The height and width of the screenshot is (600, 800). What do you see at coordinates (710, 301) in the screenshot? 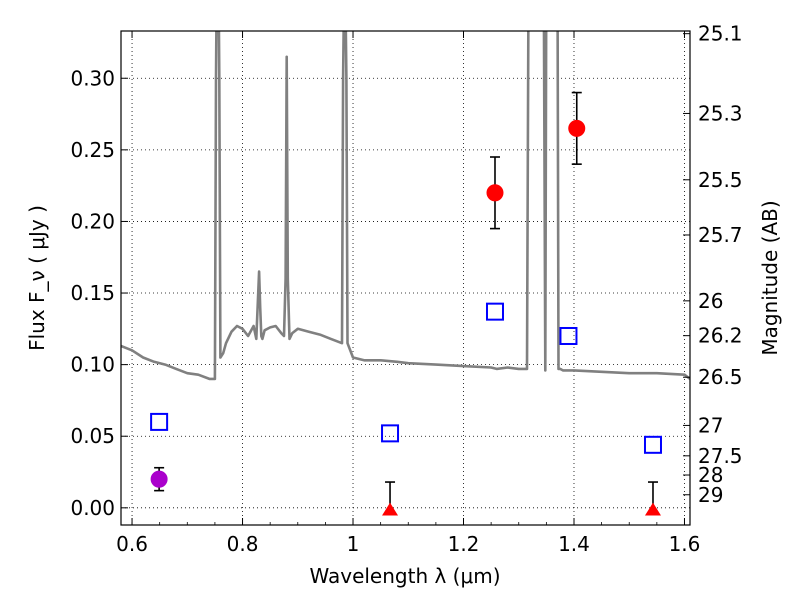
I see `mag-tick-label: 26` at bounding box center [710, 301].